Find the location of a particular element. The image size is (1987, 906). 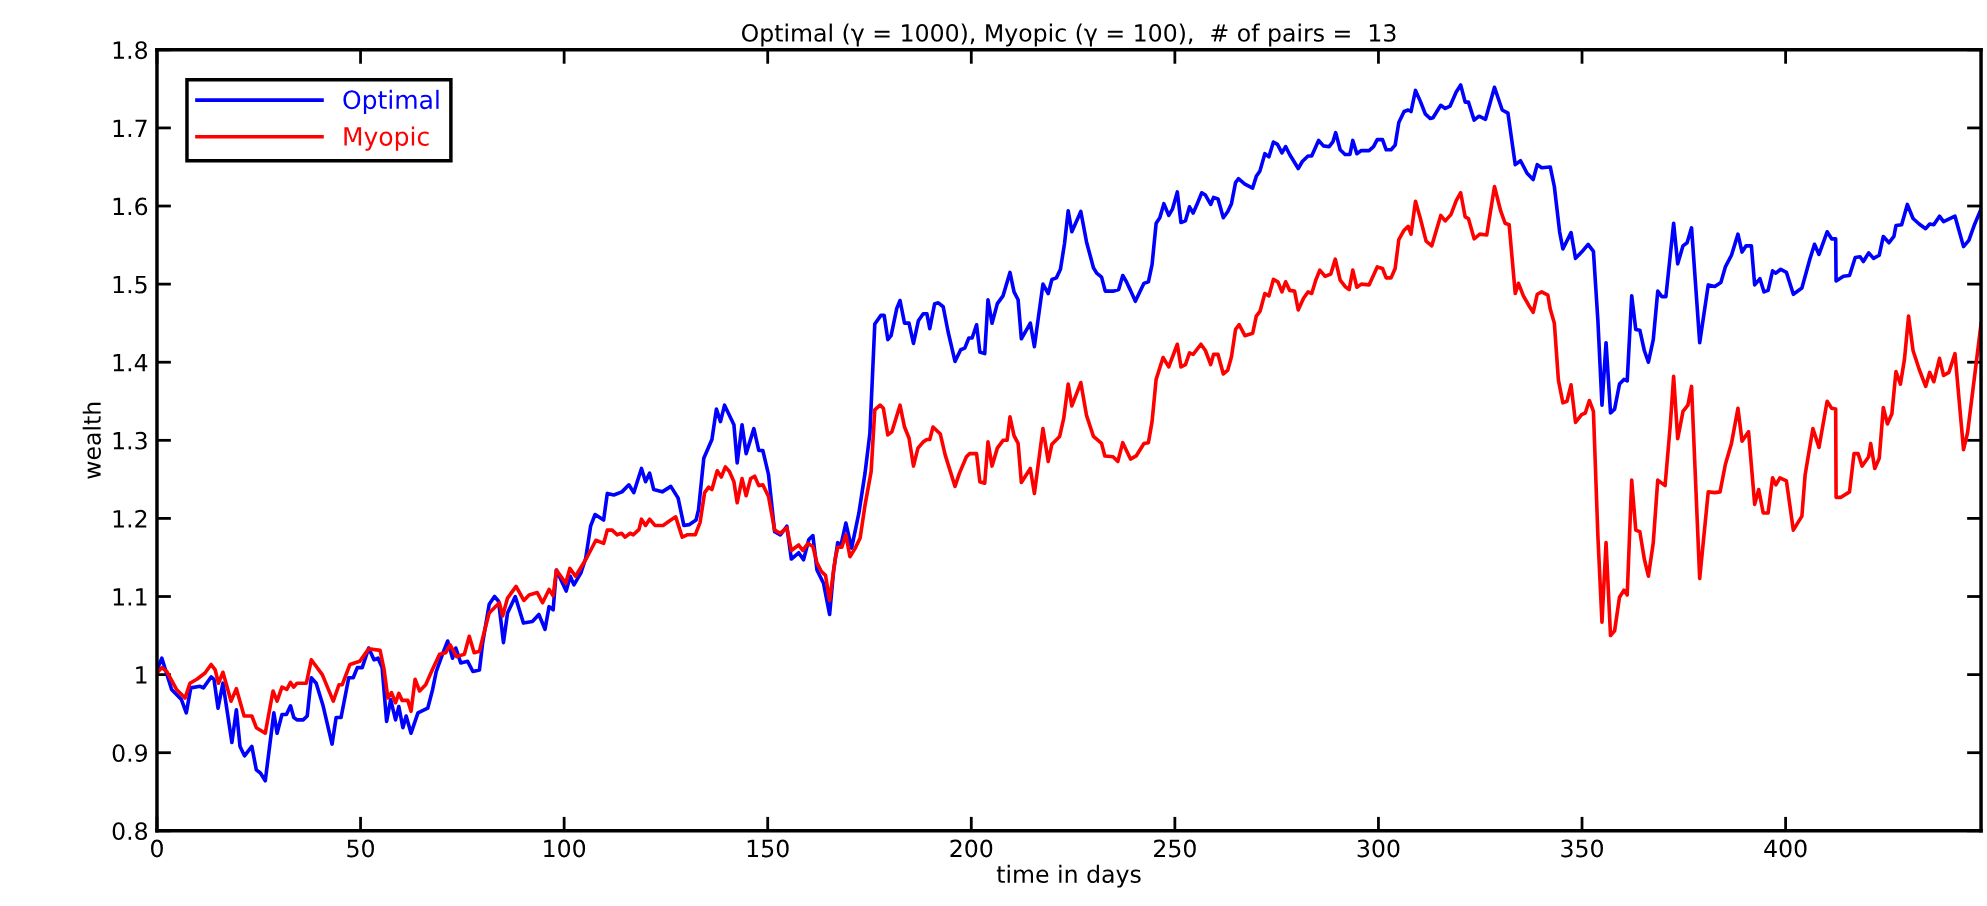

x-tick-label: 150 is located at coordinates (768, 848).